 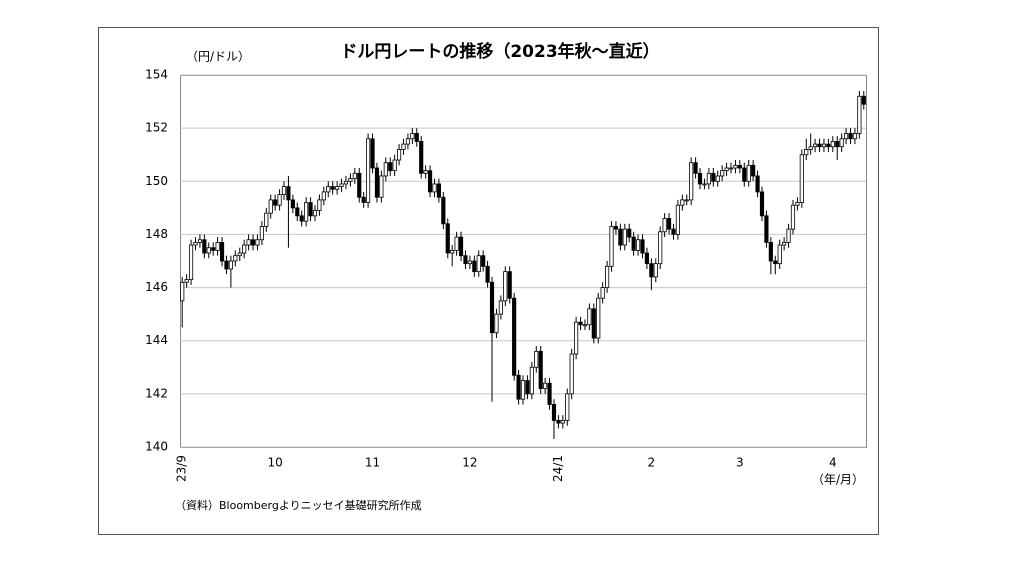 I want to click on y-tick-label: 150, so click(x=156, y=181).